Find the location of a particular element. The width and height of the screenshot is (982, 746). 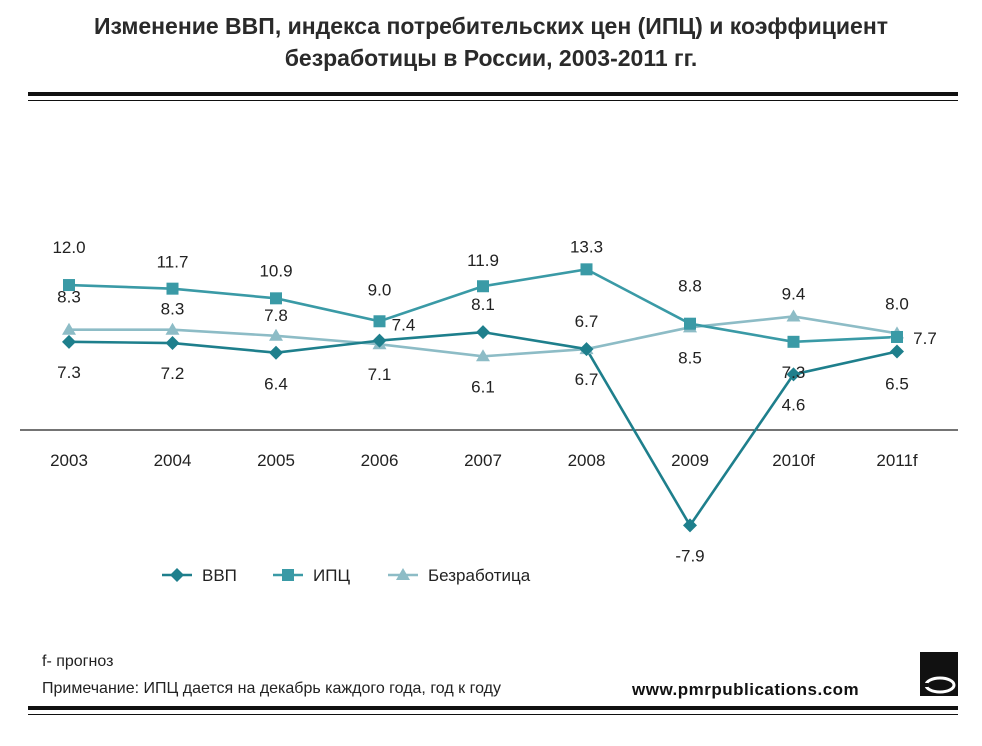

data-label: 8.0 is located at coordinates (897, 303).